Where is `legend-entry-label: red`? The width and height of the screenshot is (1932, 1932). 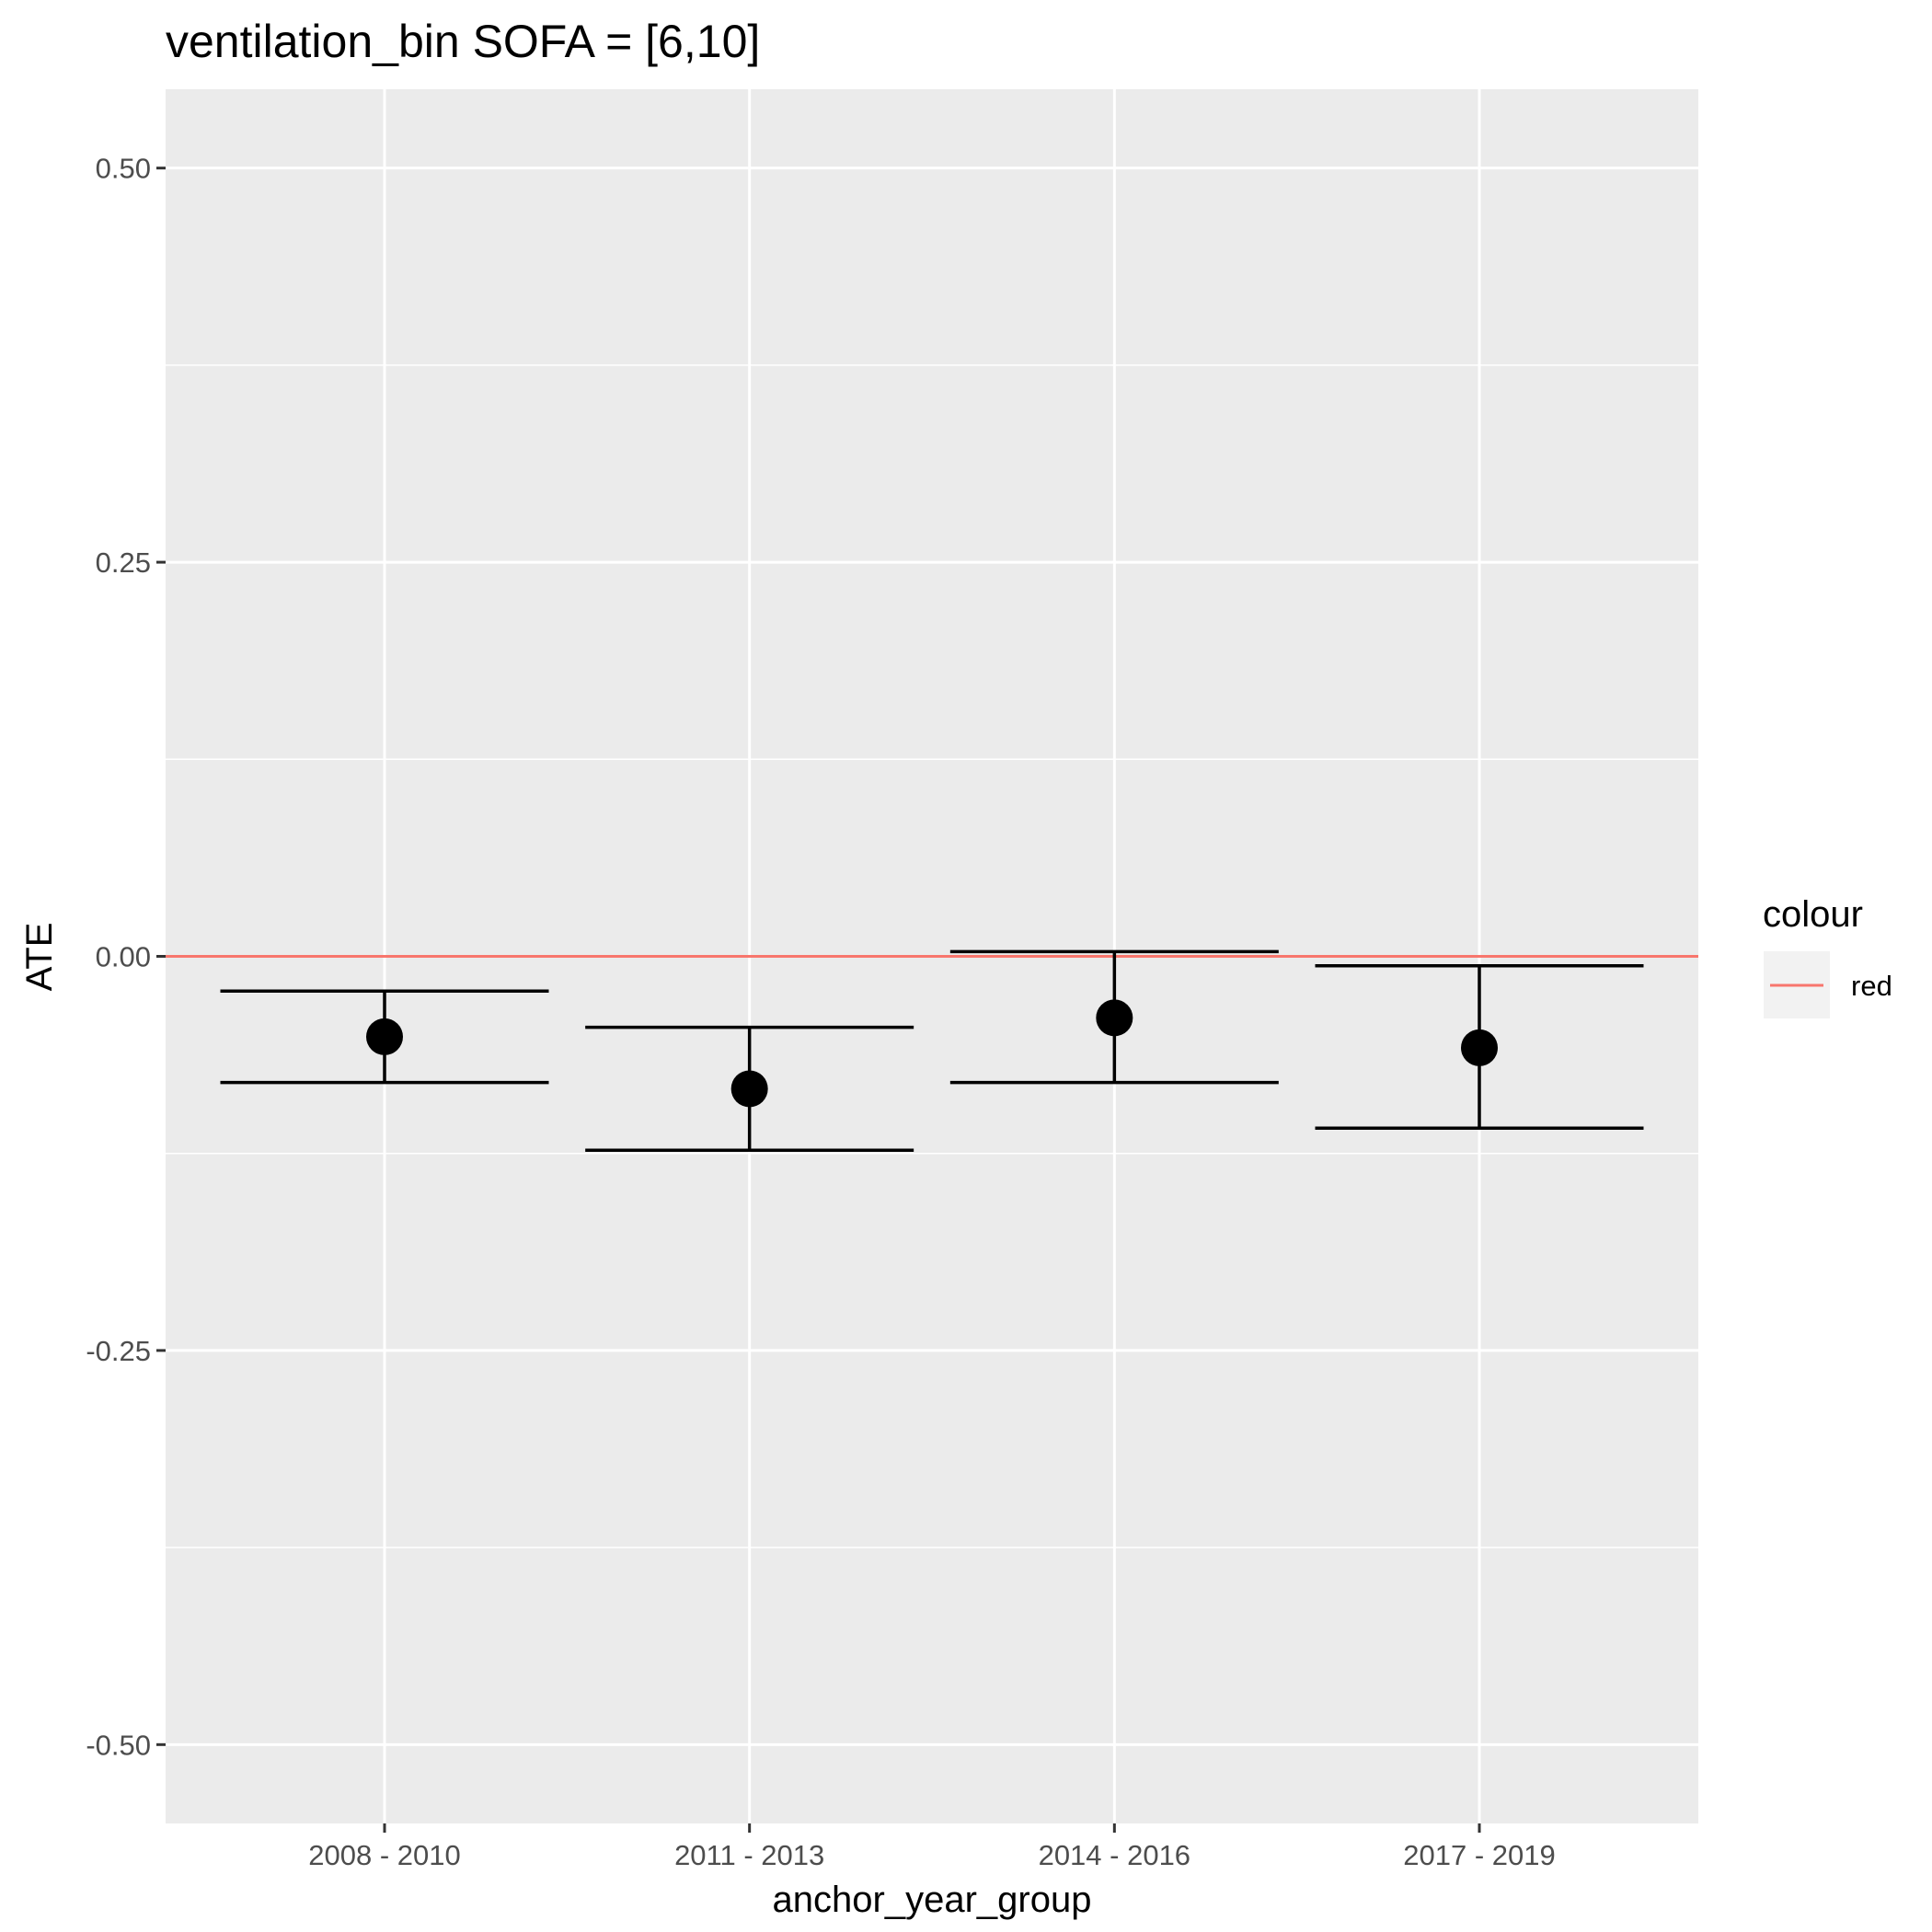 legend-entry-label: red is located at coordinates (1871, 986).